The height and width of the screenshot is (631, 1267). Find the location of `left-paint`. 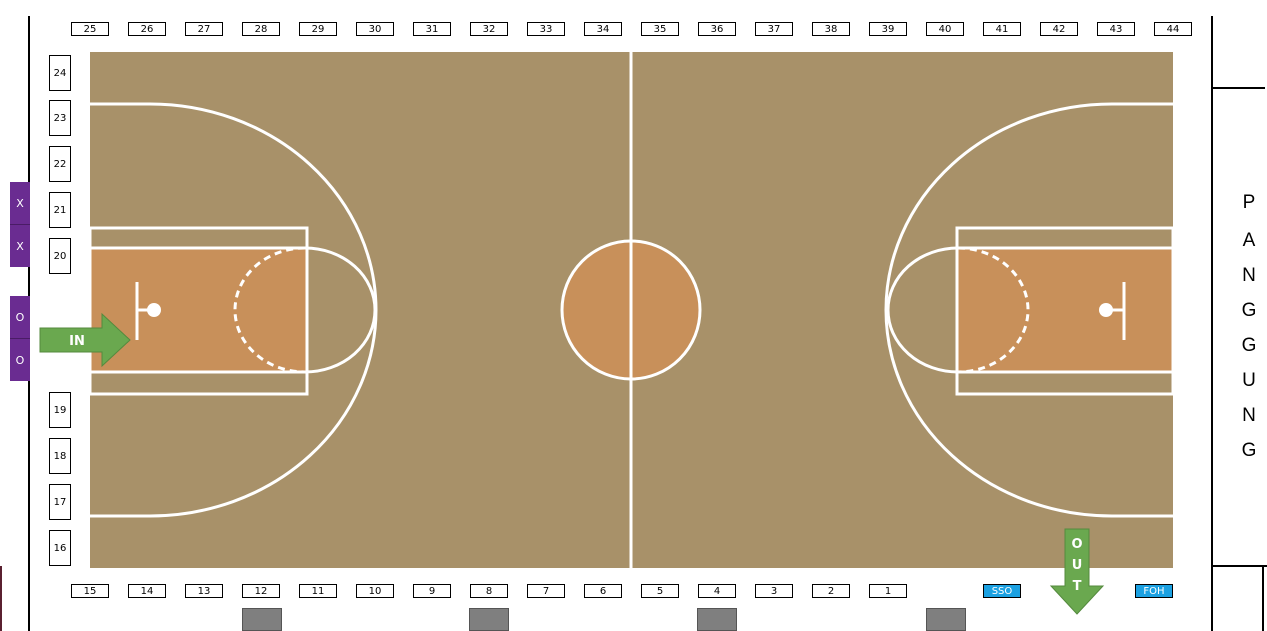

left-paint is located at coordinates (199, 310).